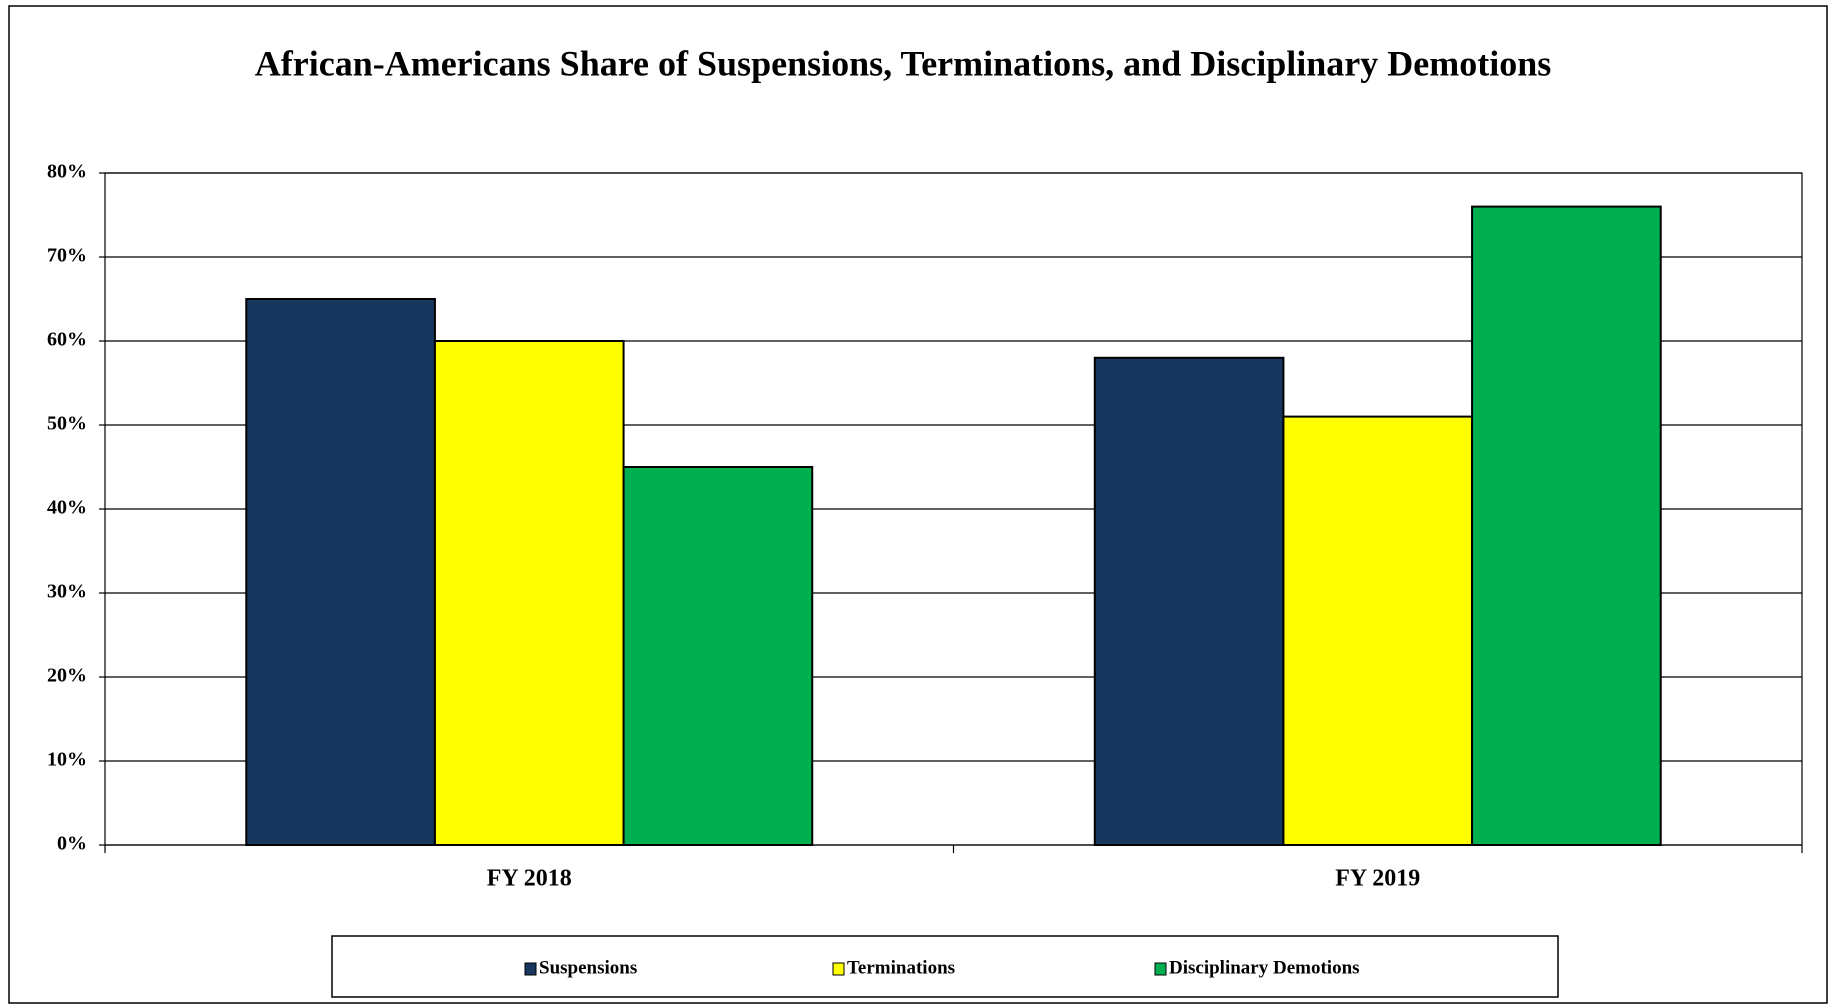 Image resolution: width=1835 pixels, height=1006 pixels. What do you see at coordinates (588, 967) in the screenshot?
I see `legend-label: Suspensions` at bounding box center [588, 967].